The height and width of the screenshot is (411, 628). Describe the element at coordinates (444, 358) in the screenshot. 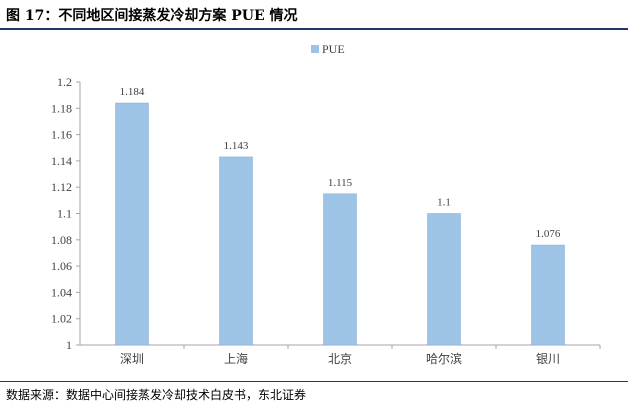

I see `x-category-label: 哈尔滨` at that location.